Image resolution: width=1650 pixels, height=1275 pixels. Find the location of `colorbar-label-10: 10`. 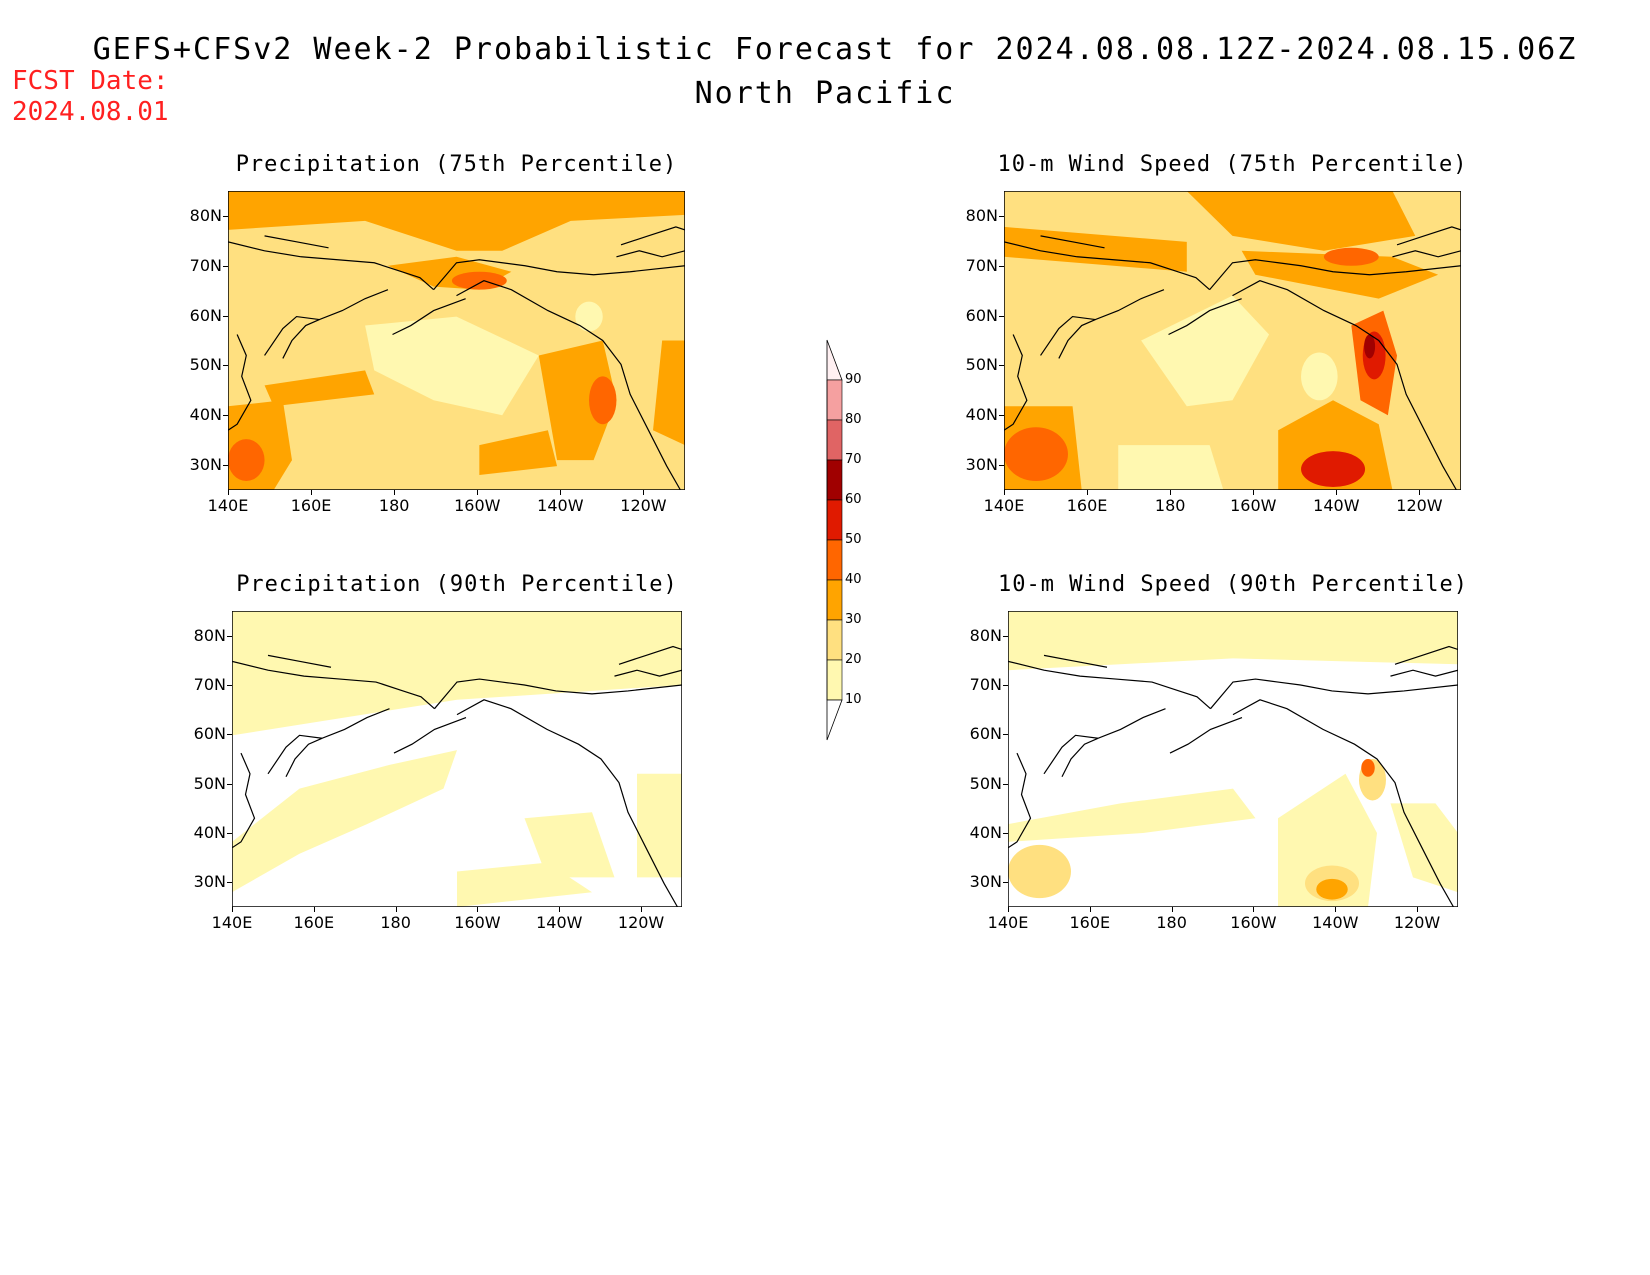

colorbar-label-10: 10 is located at coordinates (853, 699).